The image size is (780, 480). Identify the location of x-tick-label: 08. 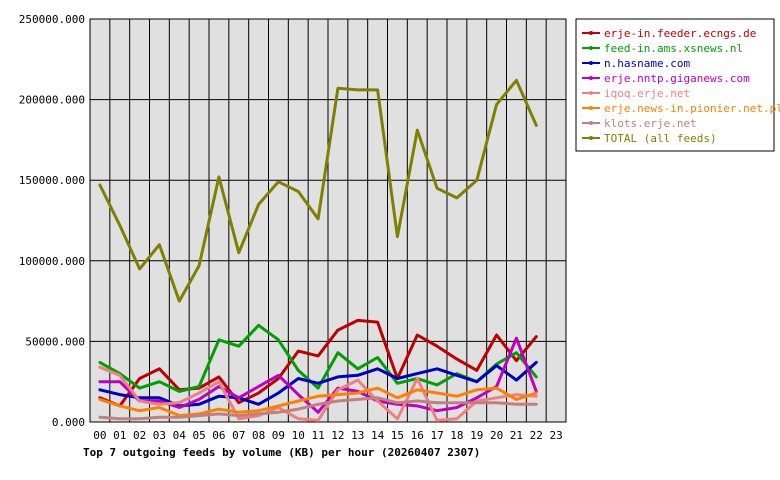
(258, 435).